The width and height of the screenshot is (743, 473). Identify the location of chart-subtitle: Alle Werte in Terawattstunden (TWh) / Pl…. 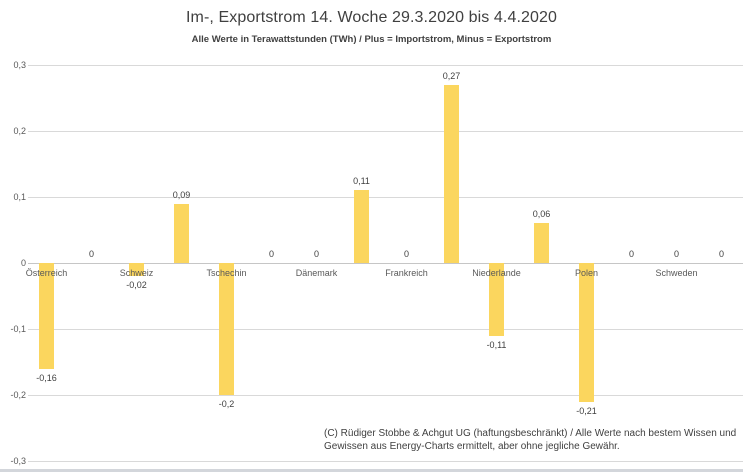
(371, 39).